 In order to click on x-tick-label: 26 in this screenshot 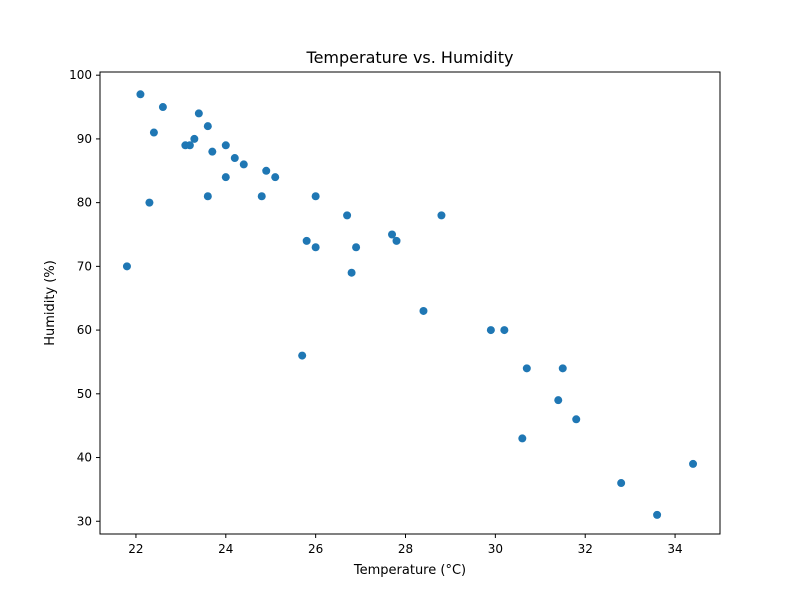, I will do `click(315, 549)`.